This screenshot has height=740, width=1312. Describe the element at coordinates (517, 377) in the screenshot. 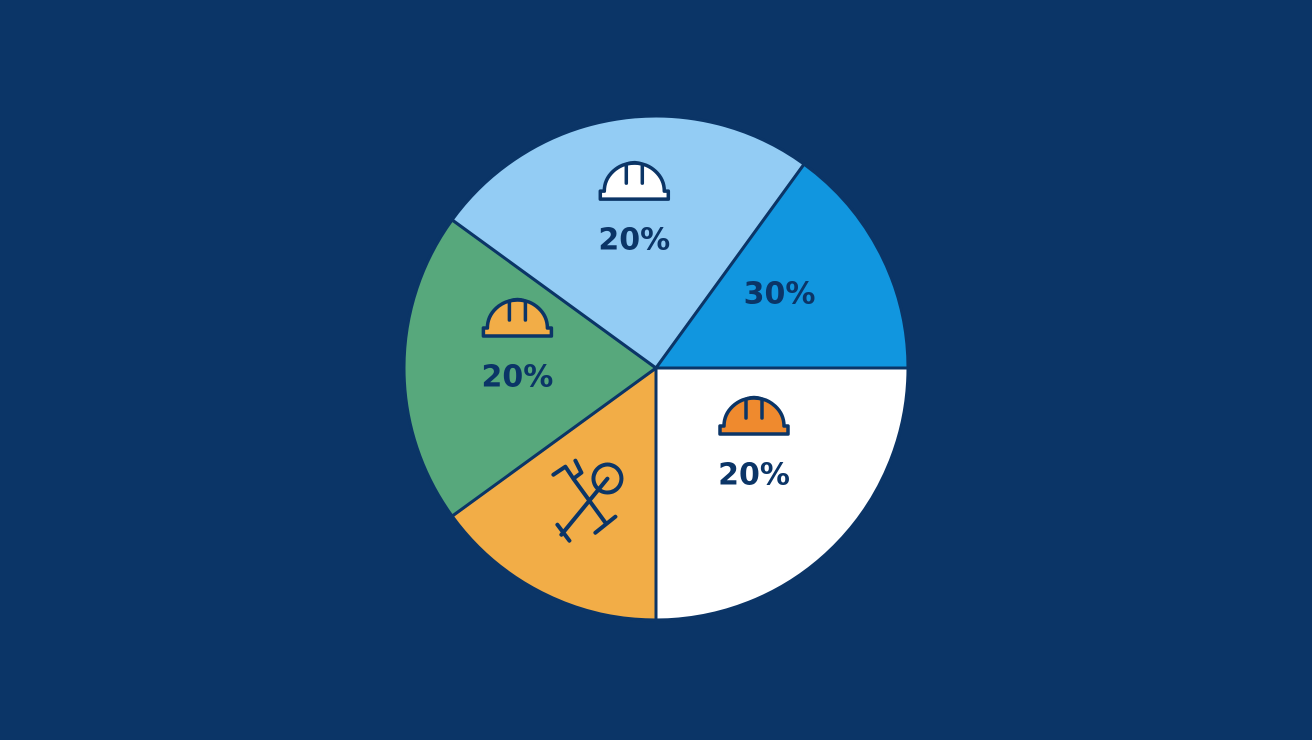

I see `slice-label-2: 20%` at that location.